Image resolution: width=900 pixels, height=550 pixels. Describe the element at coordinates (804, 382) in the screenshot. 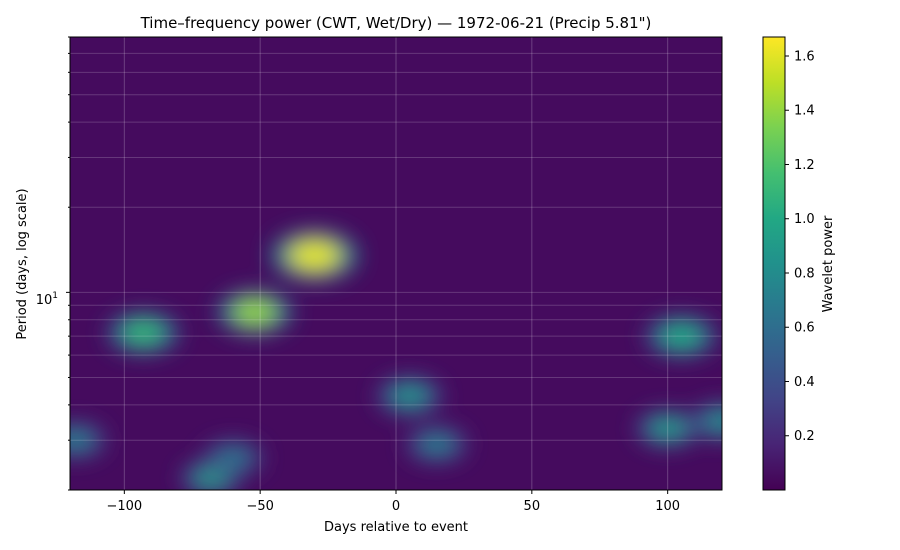

I see `colorbar-tick-label: 0.4` at that location.